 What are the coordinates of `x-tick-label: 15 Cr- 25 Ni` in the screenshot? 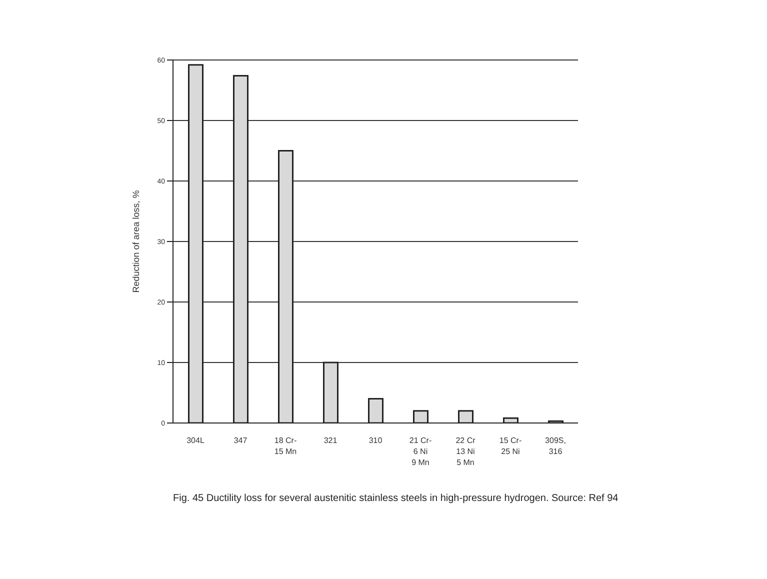 It's located at (510, 446).